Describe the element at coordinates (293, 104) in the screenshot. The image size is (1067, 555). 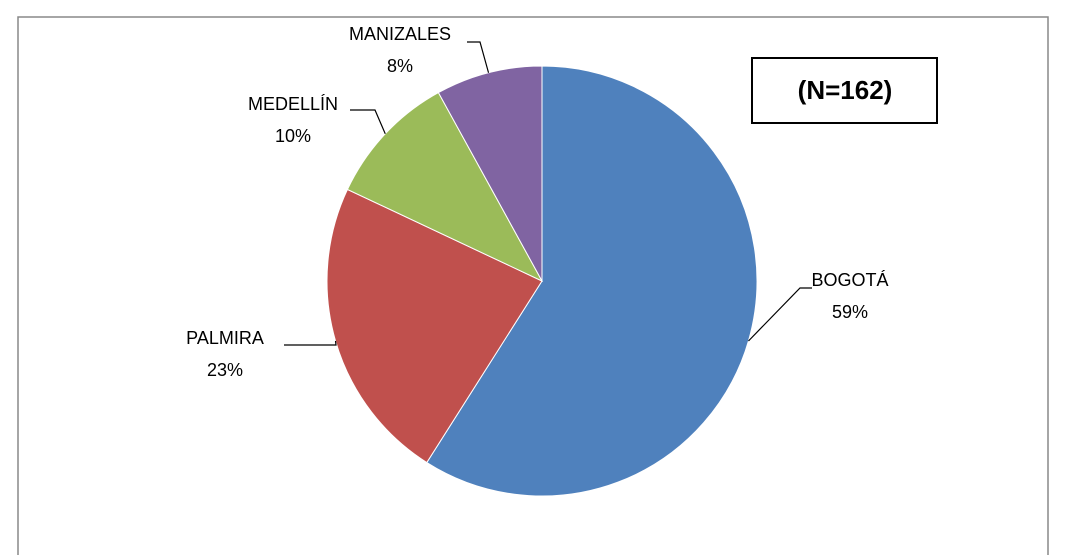
I see `slice-label: MEDELLÍN` at that location.